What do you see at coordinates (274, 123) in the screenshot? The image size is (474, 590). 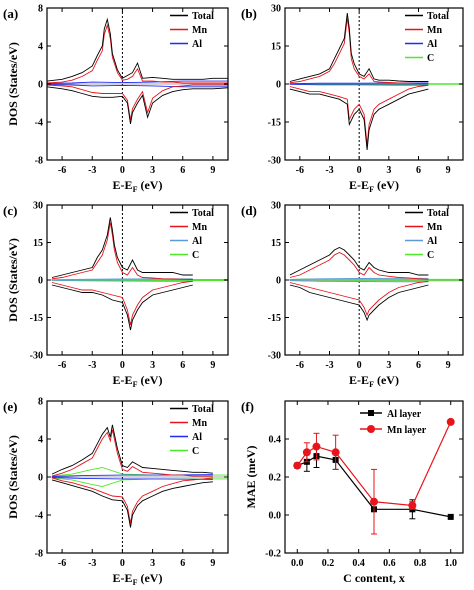 I see `y-tick-label: -15` at bounding box center [274, 123].